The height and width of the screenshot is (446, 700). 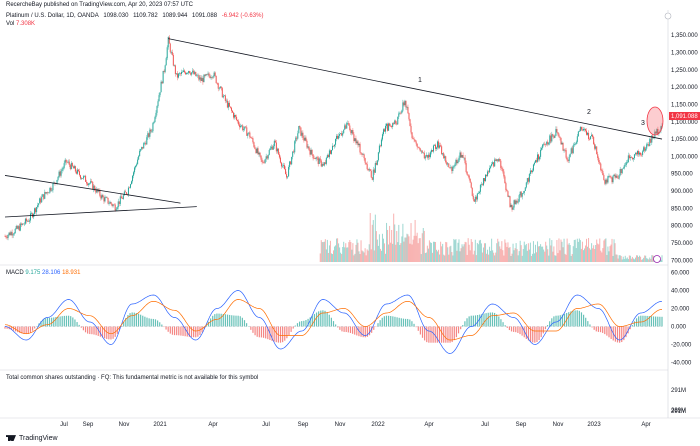 I want to click on event-marker-icon, so click(x=657, y=259).